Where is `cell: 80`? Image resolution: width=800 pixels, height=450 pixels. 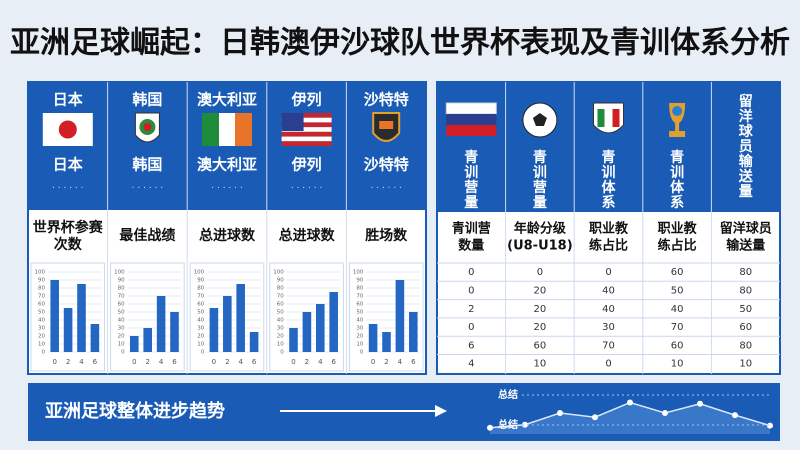 cell: 80 is located at coordinates (745, 345).